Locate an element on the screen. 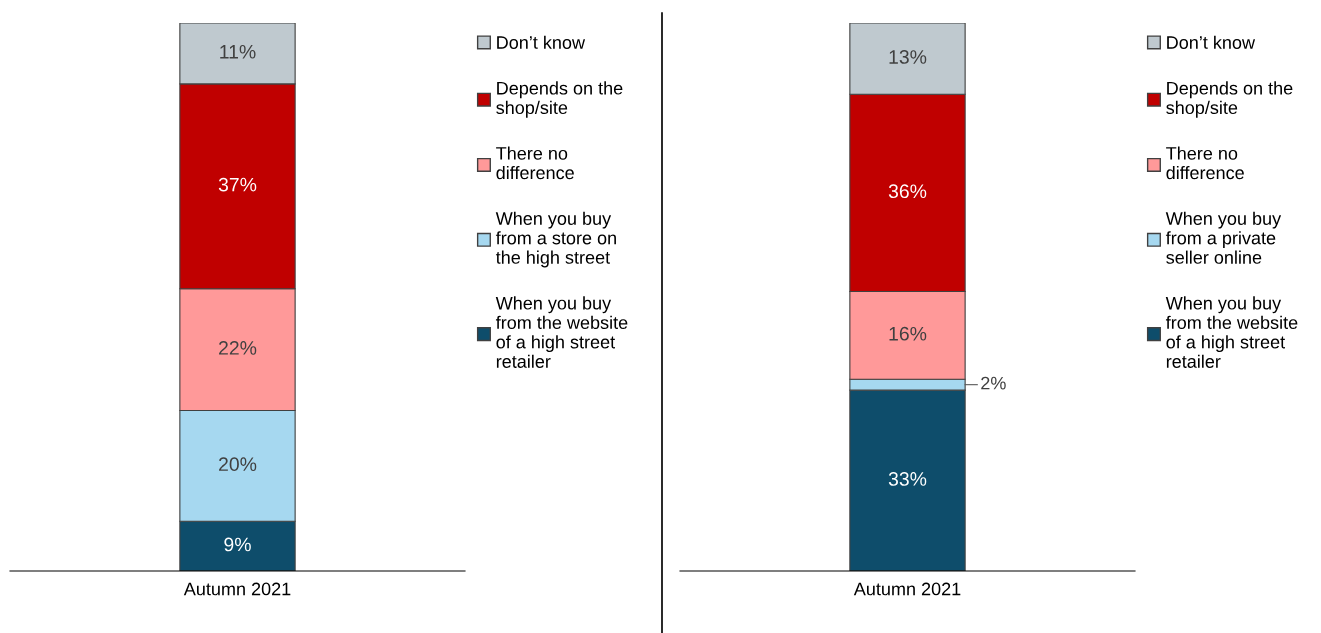 Image resolution: width=1321 pixels, height=633 pixels. data-label: 33% is located at coordinates (907, 479).